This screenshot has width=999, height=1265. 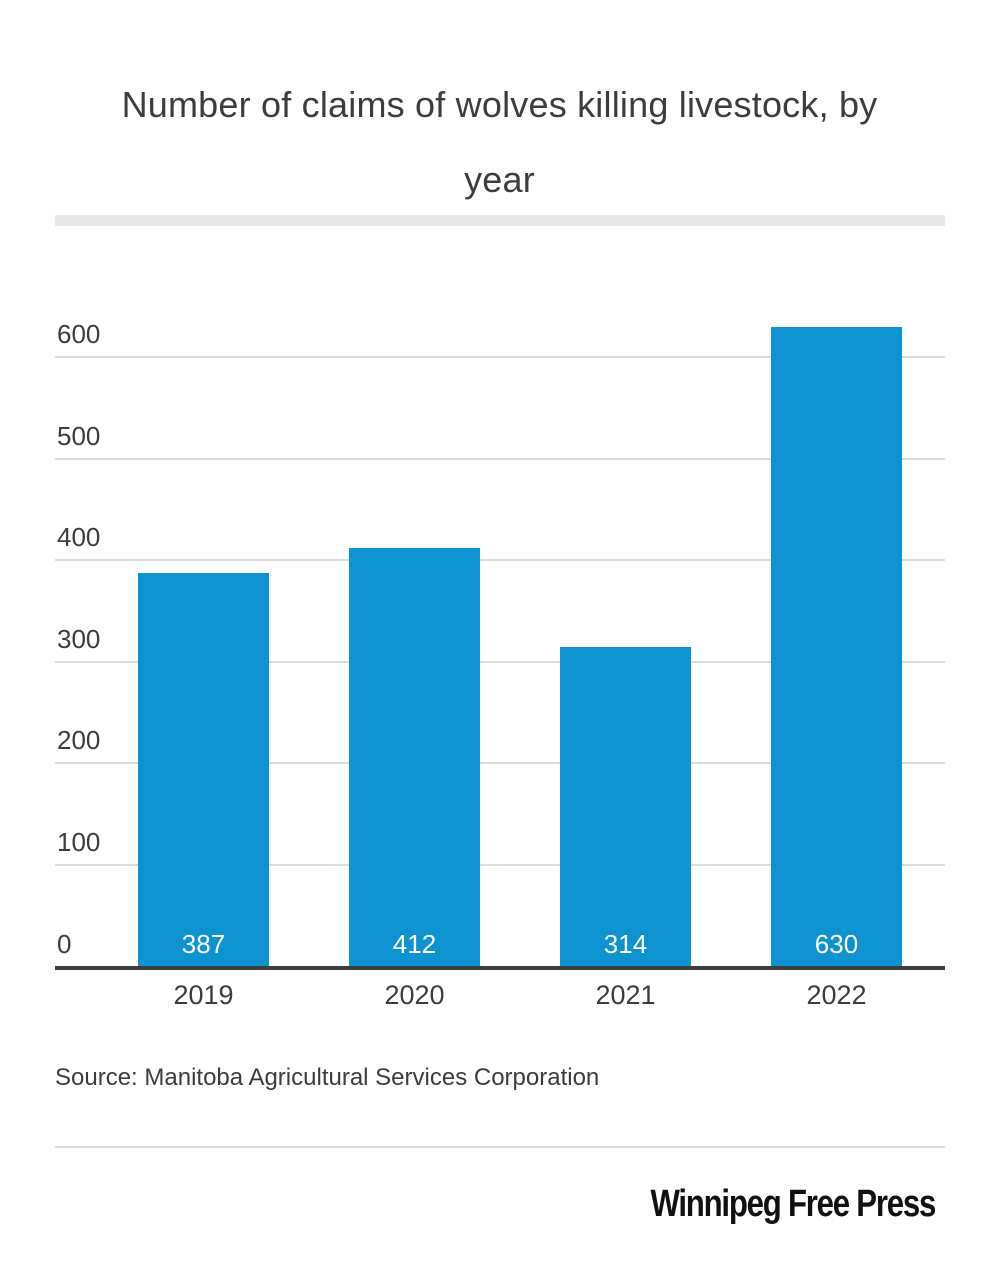 What do you see at coordinates (414, 995) in the screenshot?
I see `x-axis-category-label-2020: 2020` at bounding box center [414, 995].